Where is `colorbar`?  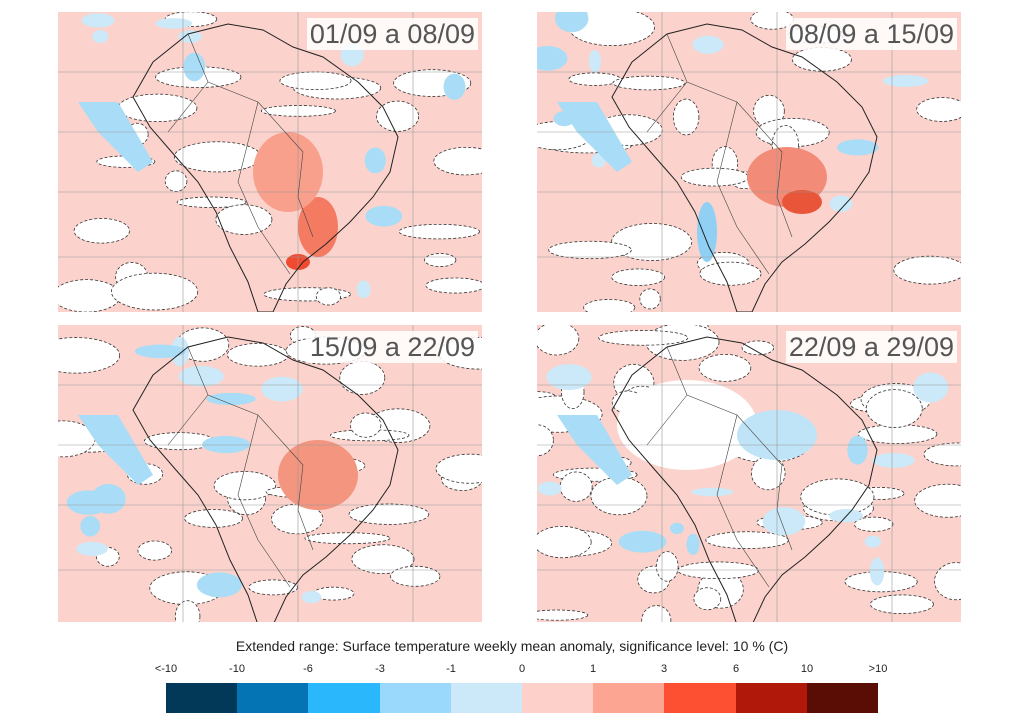
colorbar is located at coordinates (522, 698).